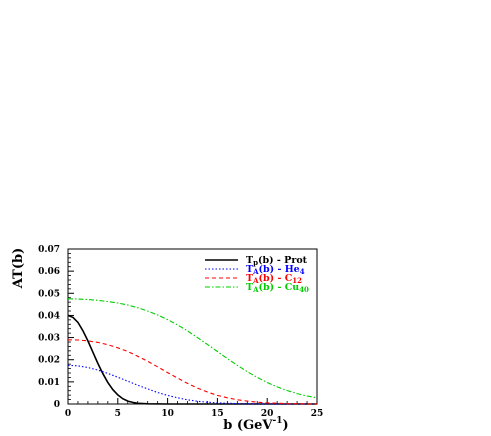  I want to click on x-axis-label-main: b (GeV, so click(248, 425).